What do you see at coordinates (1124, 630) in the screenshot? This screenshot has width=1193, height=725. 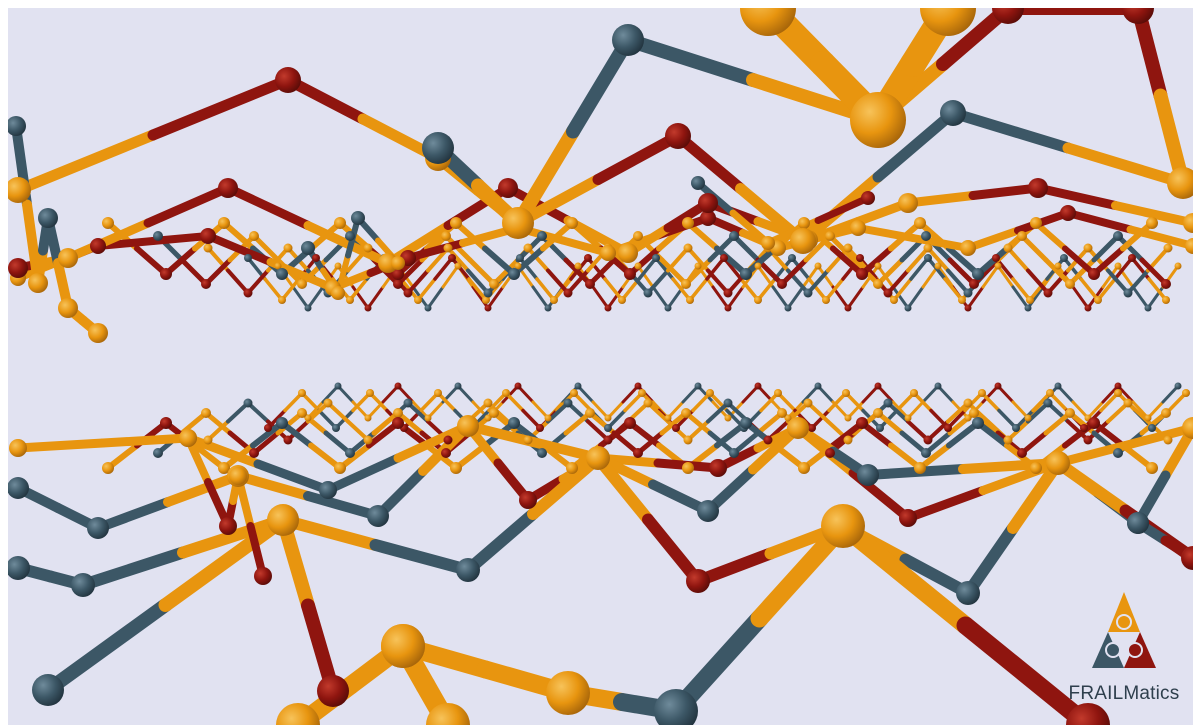 I see `logo-triangle-icon` at bounding box center [1124, 630].